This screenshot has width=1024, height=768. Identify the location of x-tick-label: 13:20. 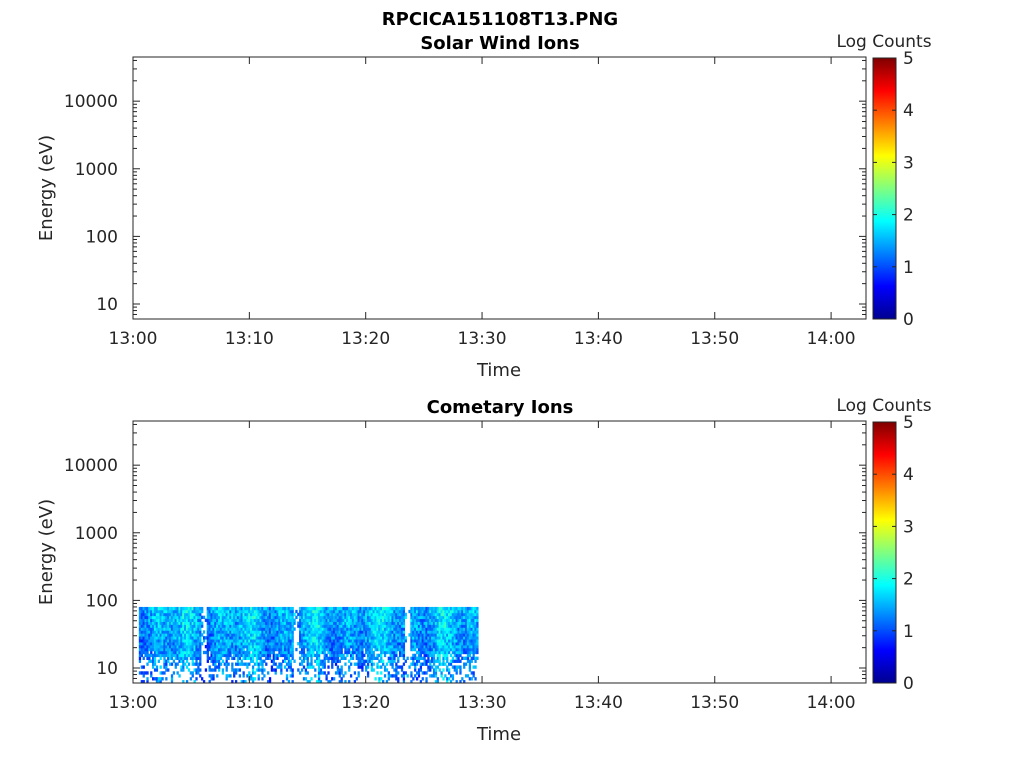
(365, 339).